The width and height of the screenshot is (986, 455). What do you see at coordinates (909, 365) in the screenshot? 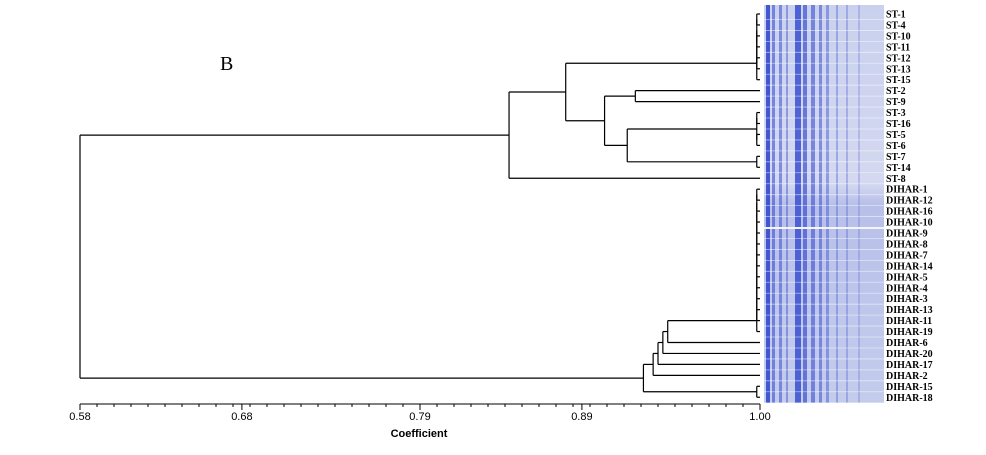
I see `leaf-label: DIHAR-17` at bounding box center [909, 365].